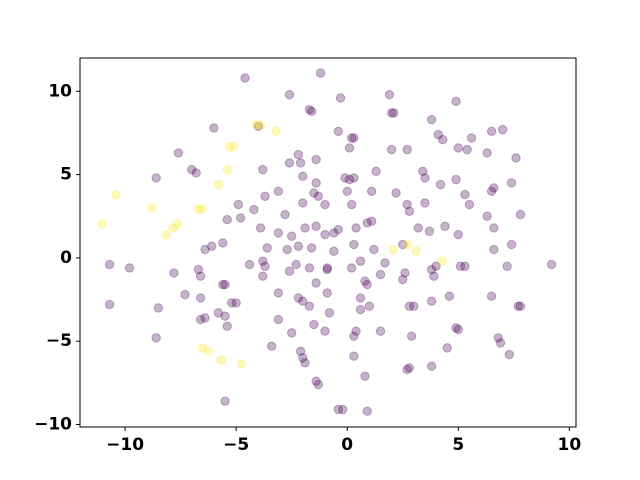 This screenshot has width=640, height=480. I want to click on x-tick-label: −10, so click(125, 445).